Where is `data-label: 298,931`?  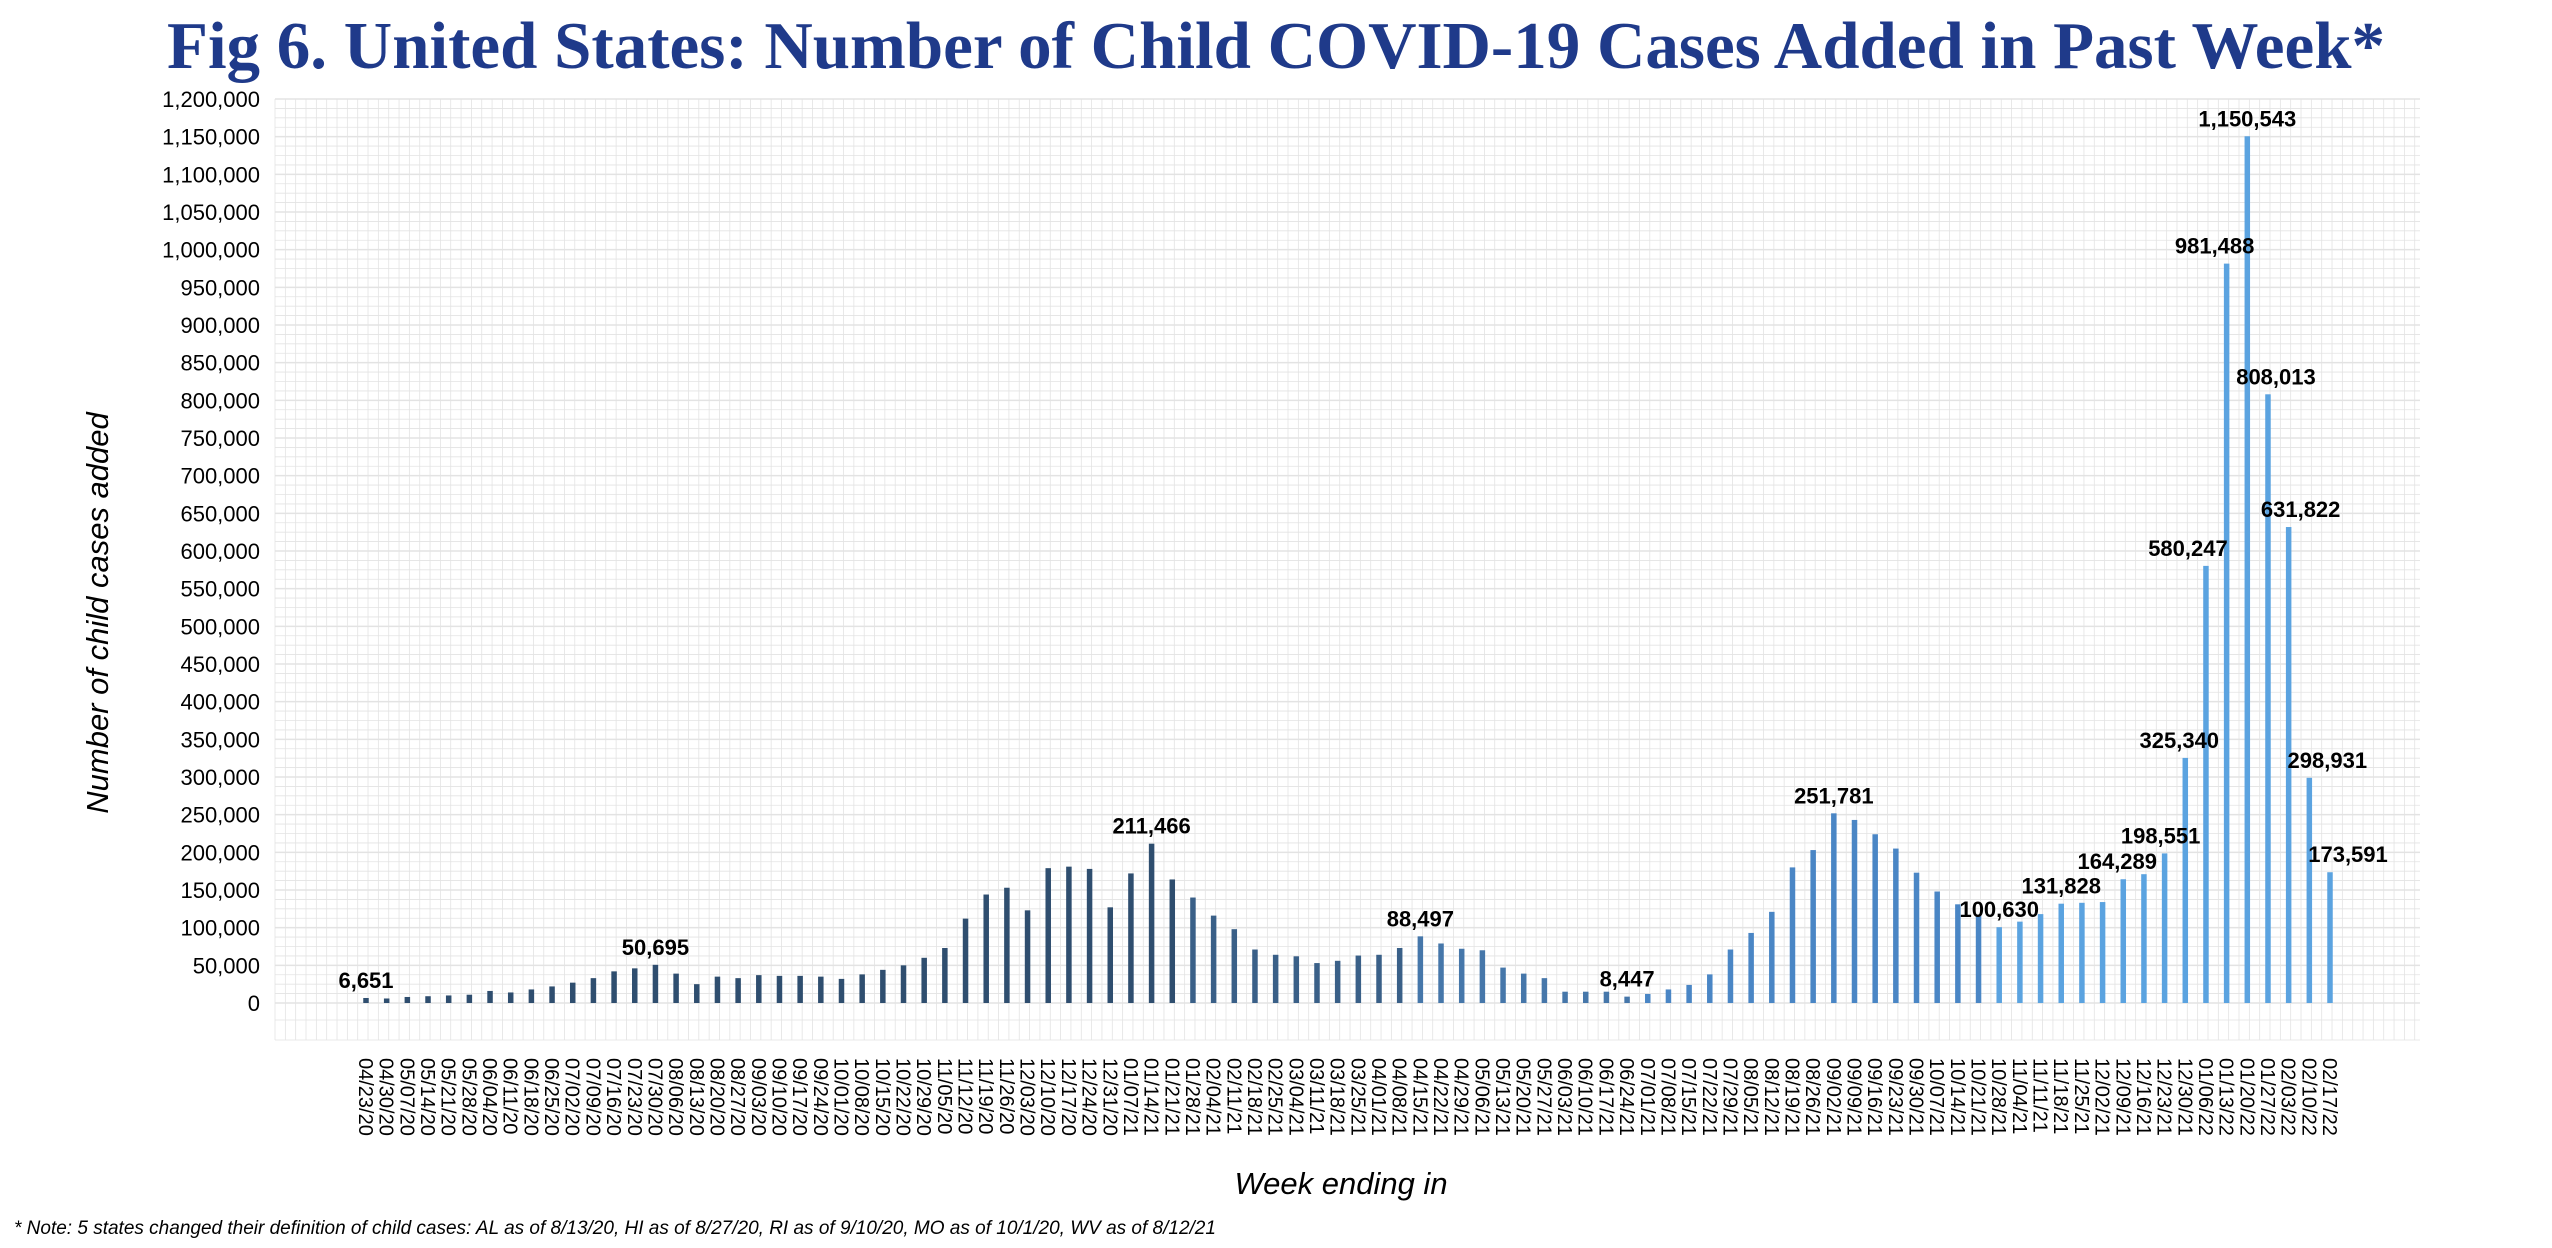
data-label: 298,931 is located at coordinates (2328, 760).